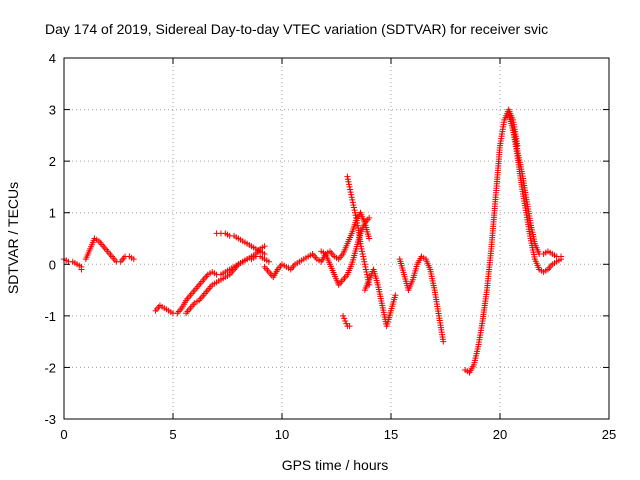 The width and height of the screenshot is (640, 480). What do you see at coordinates (500, 434) in the screenshot?
I see `x-tick-label: 20` at bounding box center [500, 434].